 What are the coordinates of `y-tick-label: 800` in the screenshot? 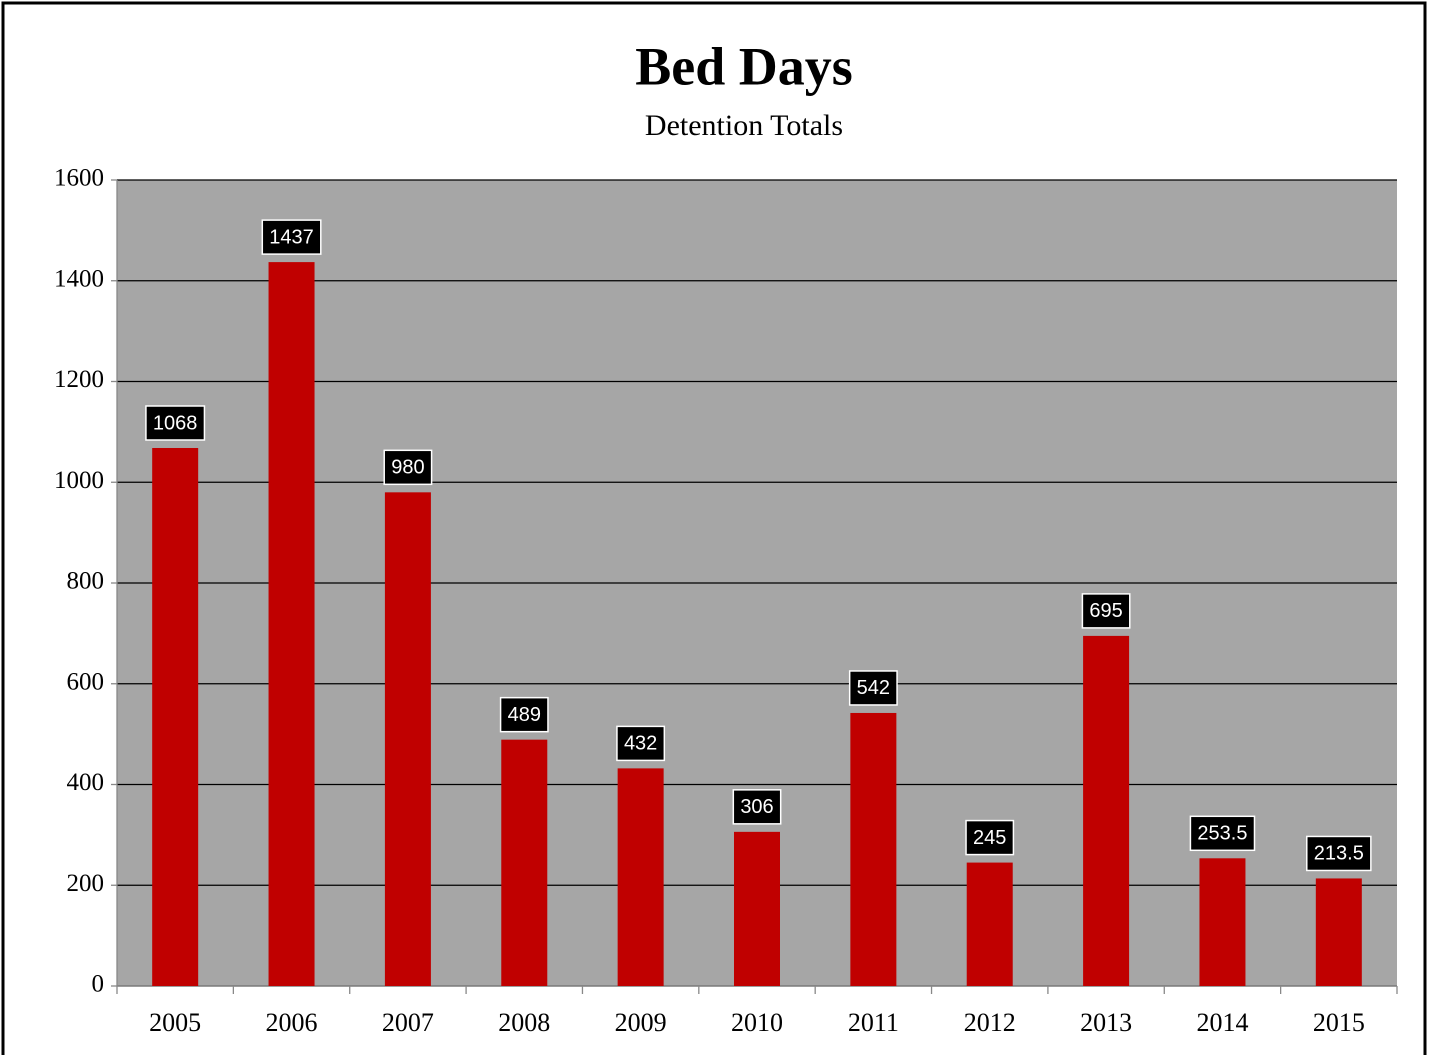 It's located at (86, 581).